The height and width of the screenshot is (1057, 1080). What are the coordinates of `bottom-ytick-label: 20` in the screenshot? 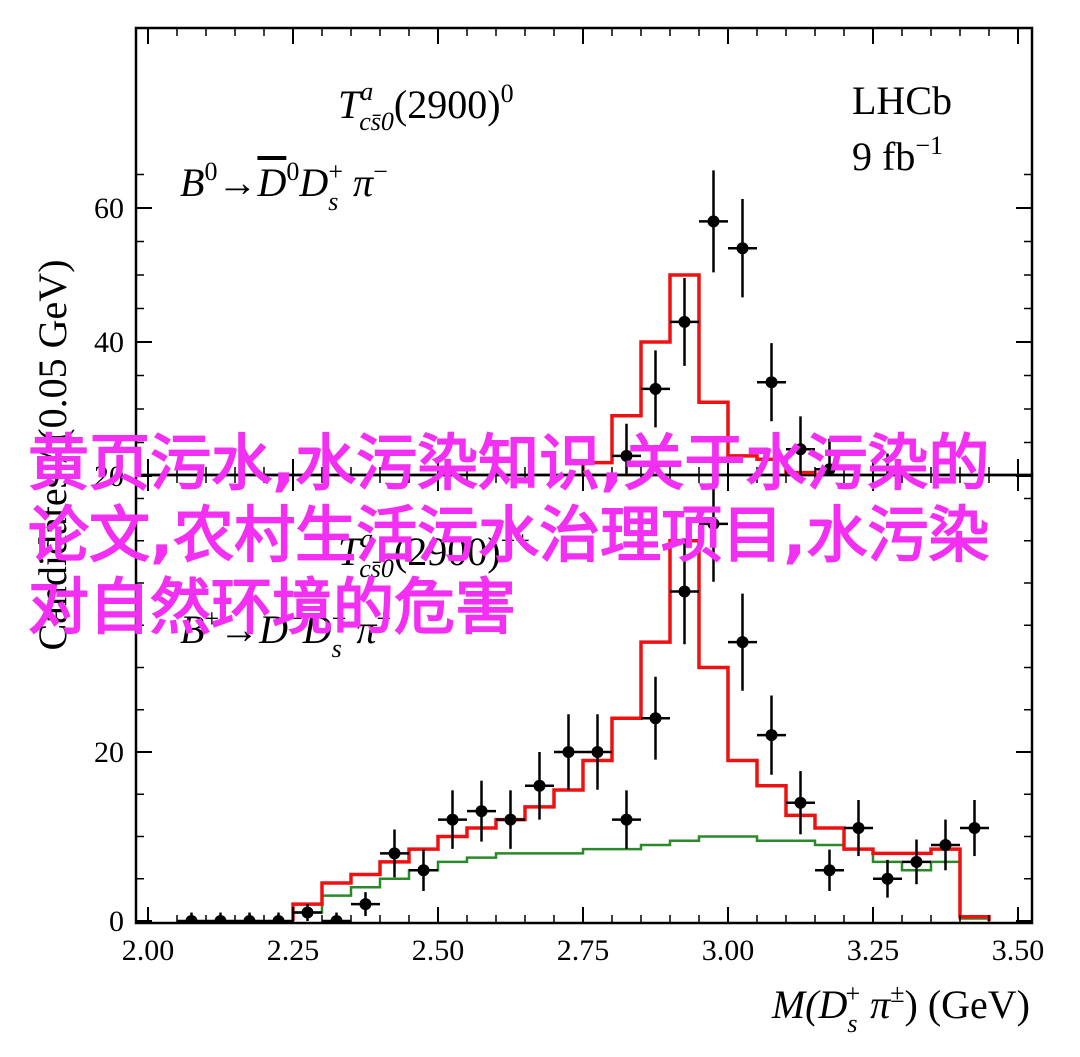 It's located at (109, 752).